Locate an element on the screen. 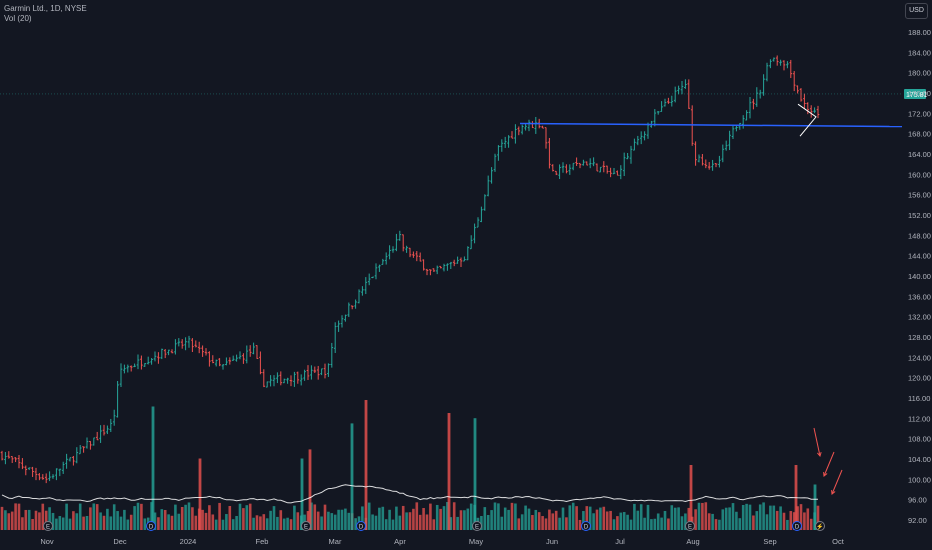  volume-ma-line is located at coordinates (409, 494).